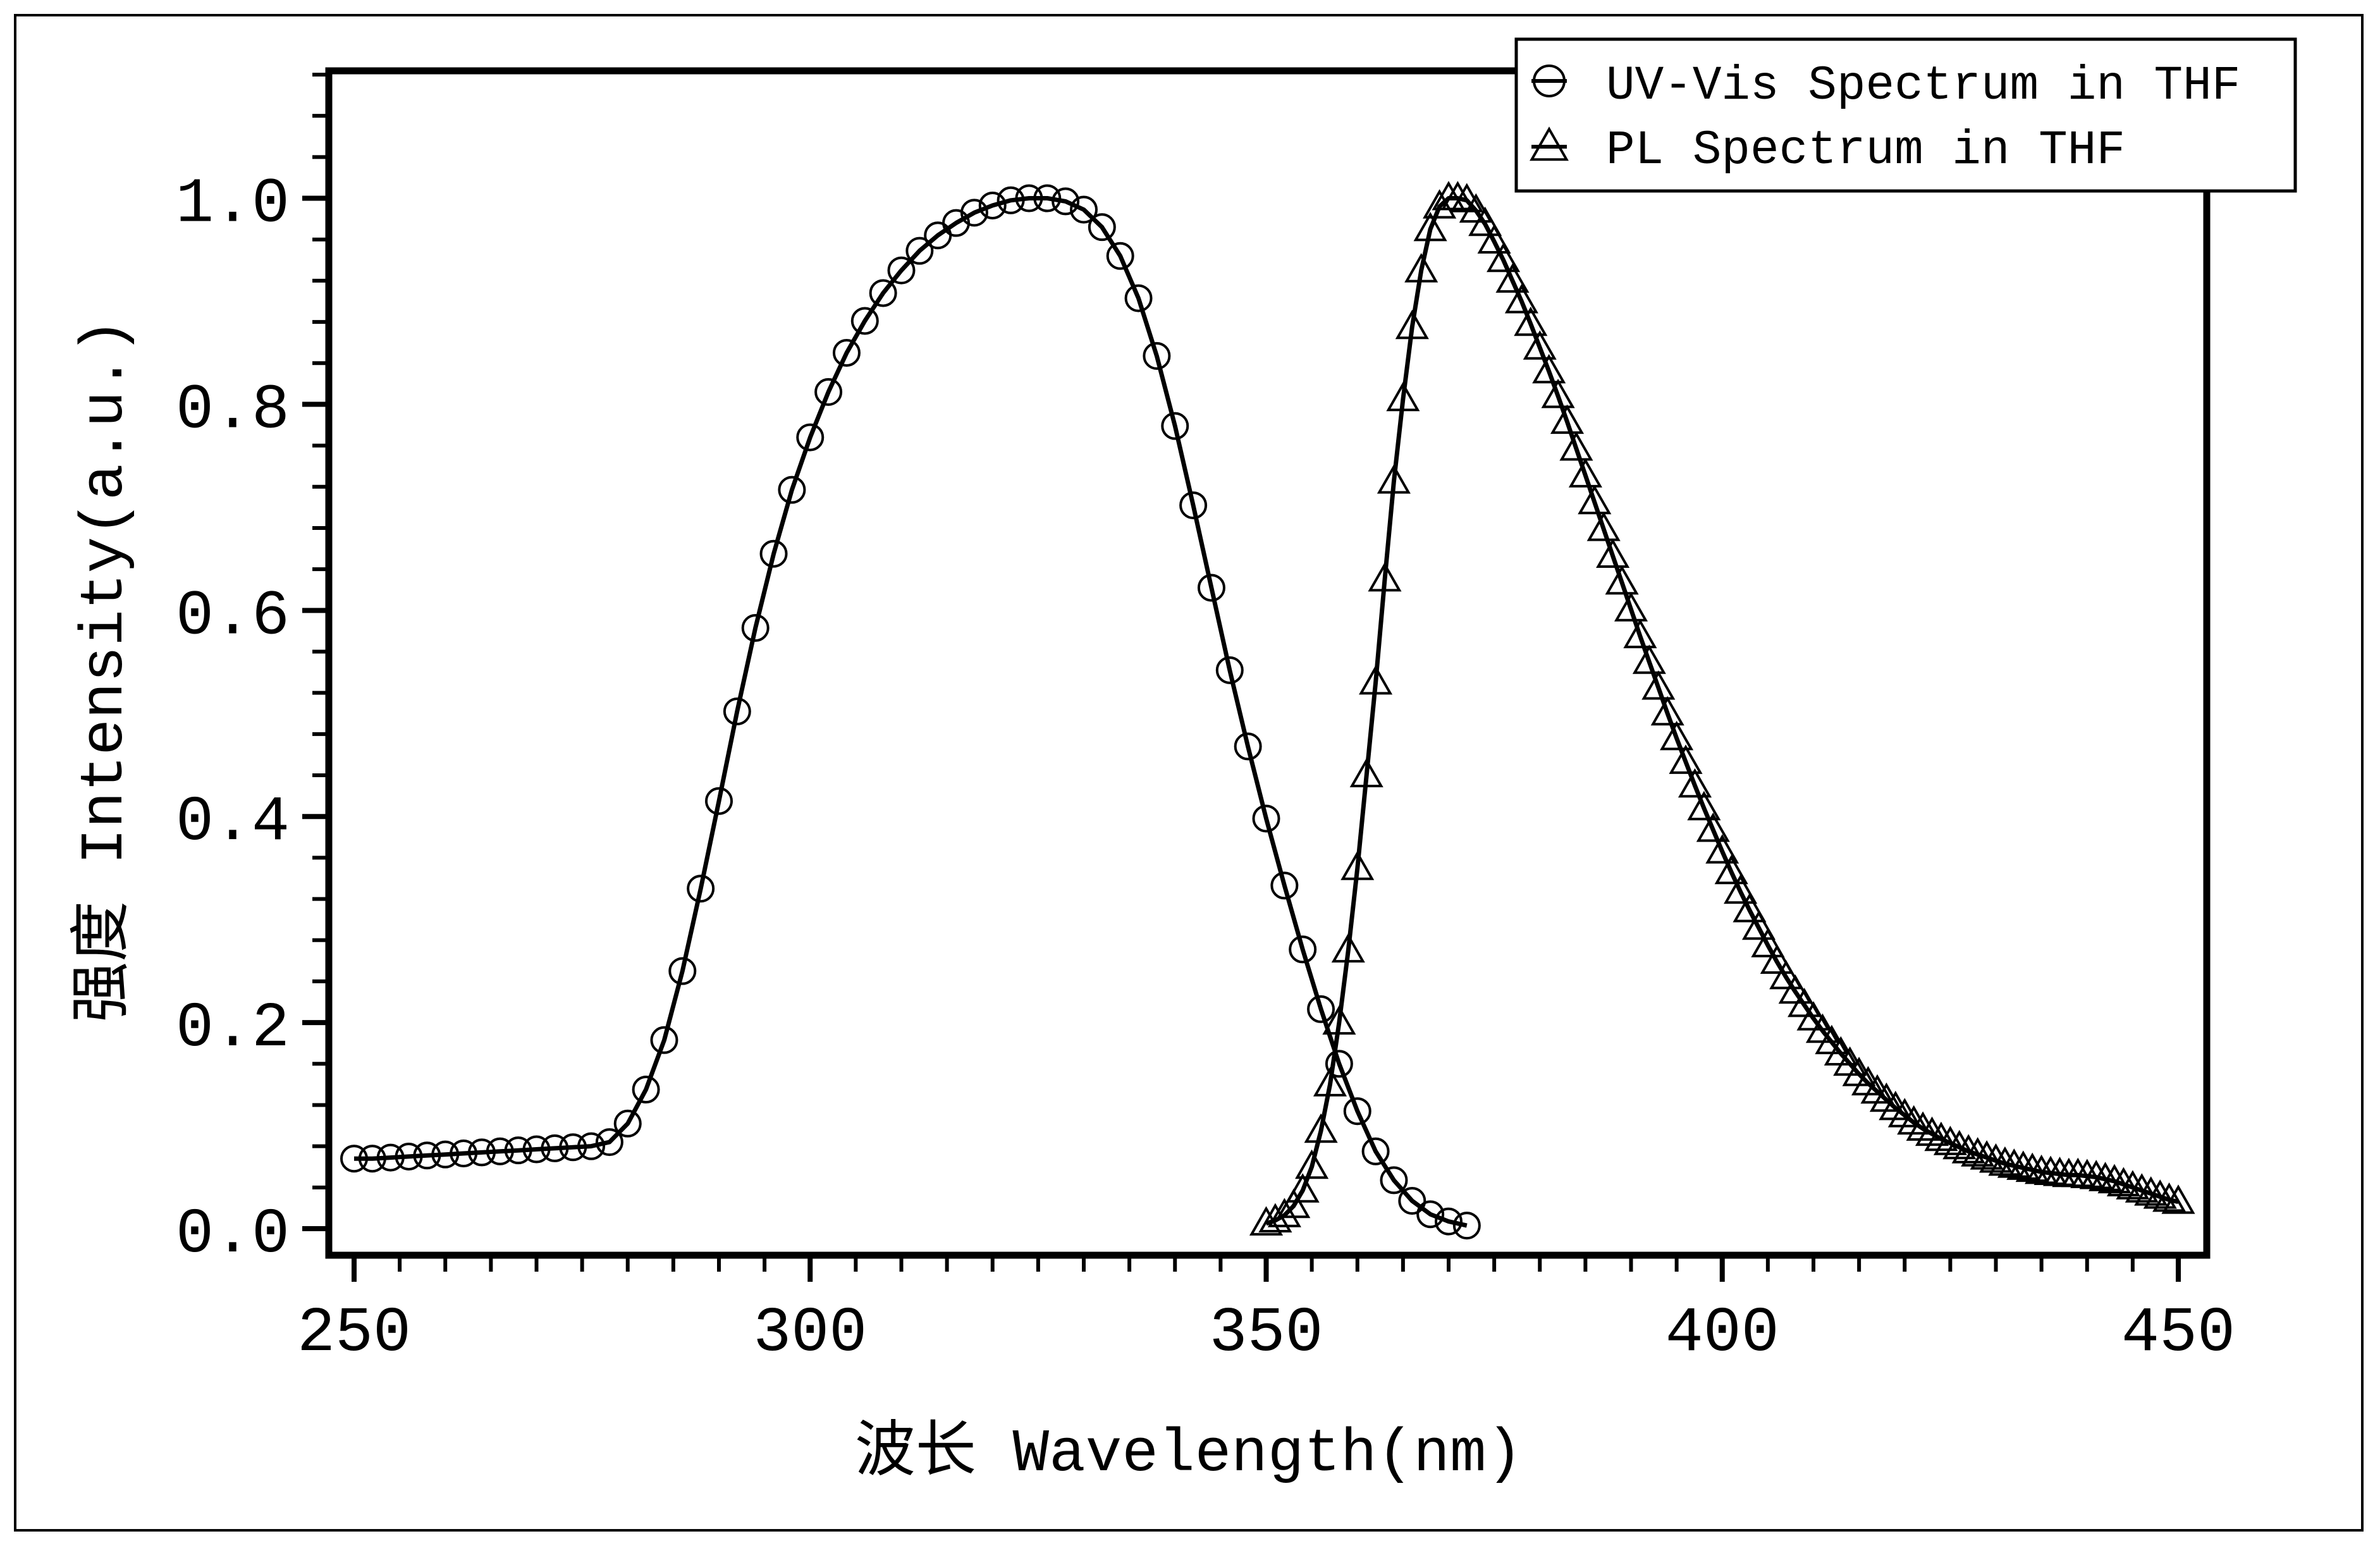  I want to click on x-tick-label: 350, so click(1266, 1334).